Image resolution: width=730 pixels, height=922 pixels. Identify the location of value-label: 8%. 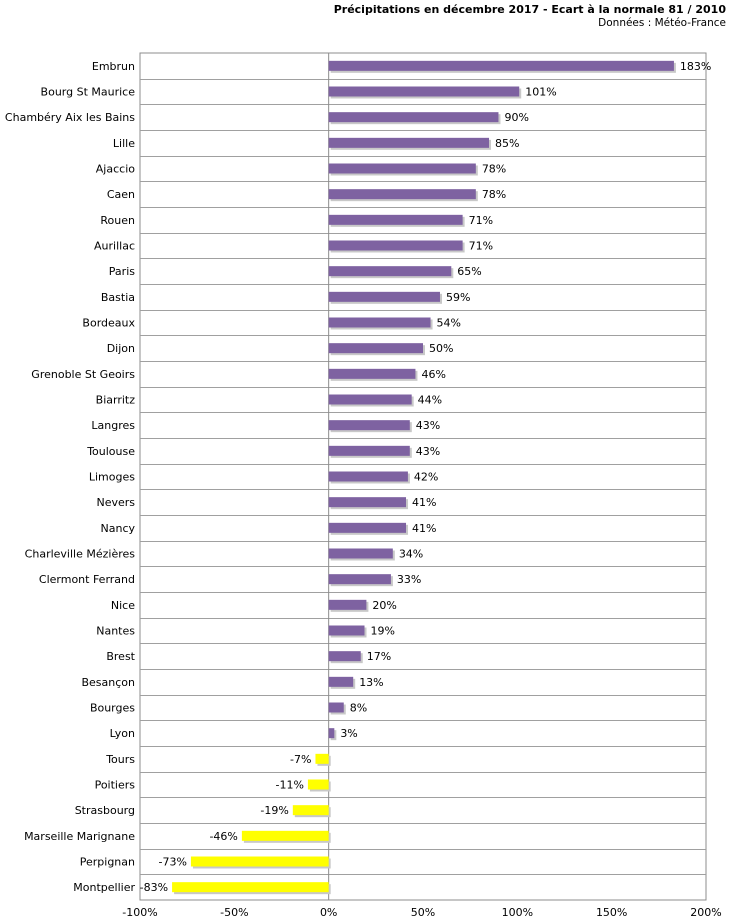
(358, 708).